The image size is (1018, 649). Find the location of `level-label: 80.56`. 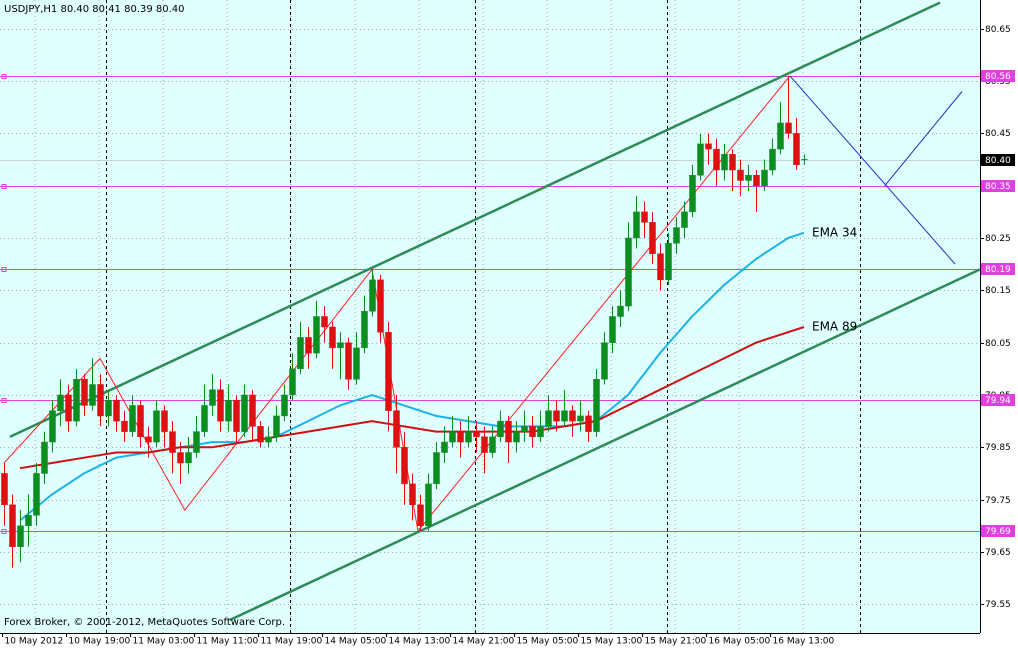

level-label: 80.56 is located at coordinates (998, 77).